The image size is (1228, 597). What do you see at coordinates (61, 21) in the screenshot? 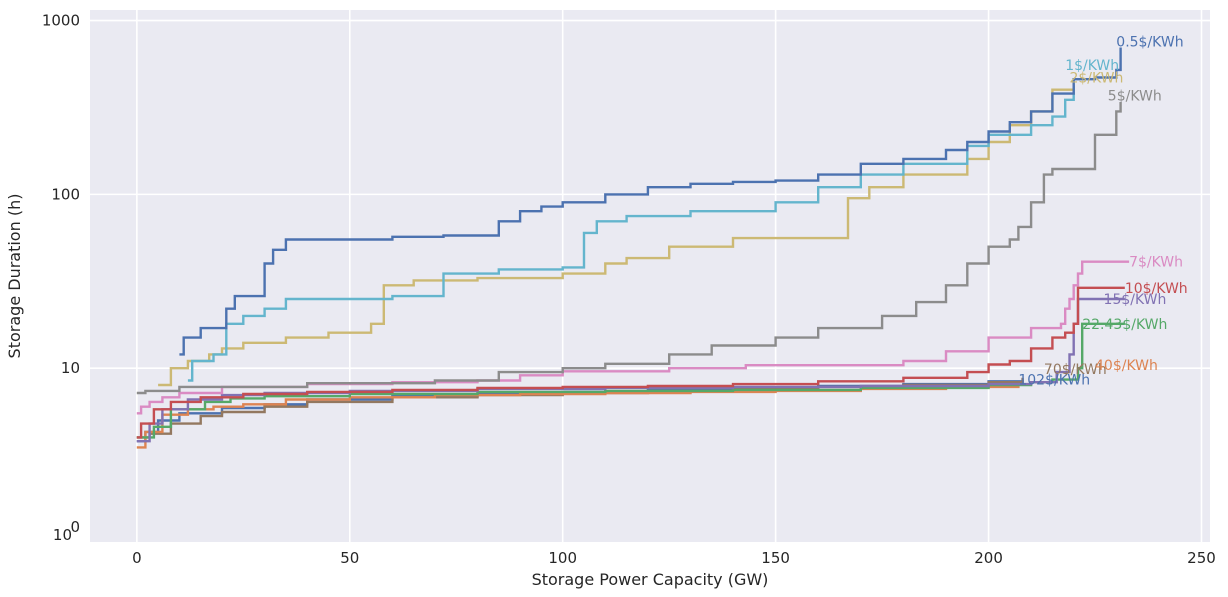
I see `y-tick-label: 1000` at bounding box center [61, 21].